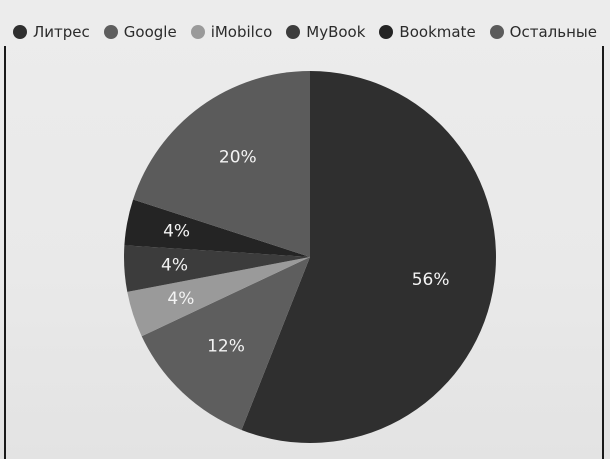 This screenshot has height=459, width=610. I want to click on pie-slice-google, so click(225, 343).